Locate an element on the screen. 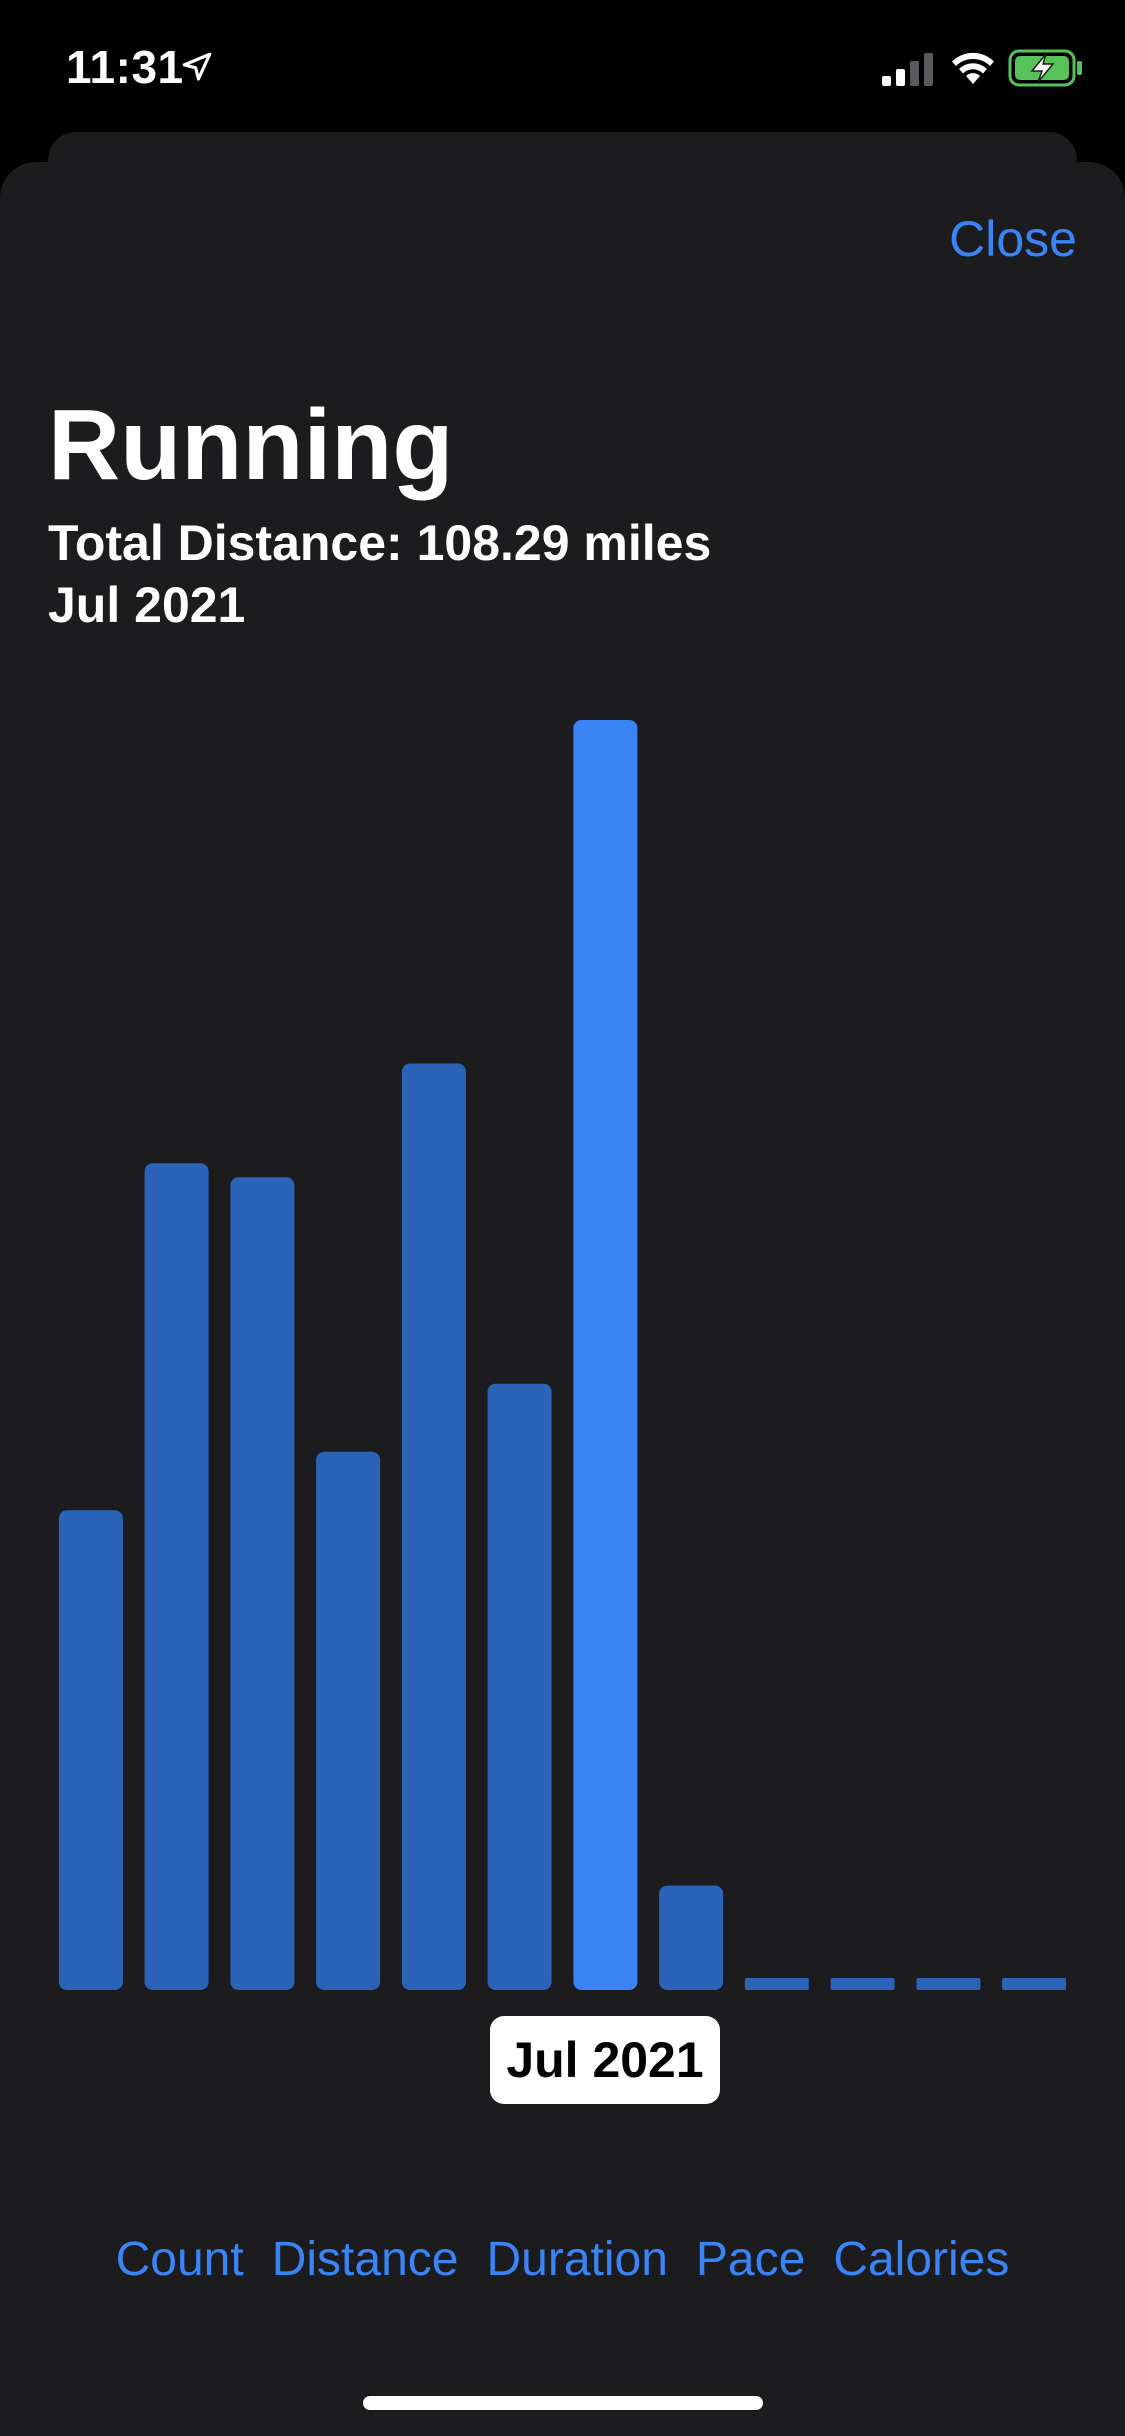  home-indicator is located at coordinates (563, 2403).